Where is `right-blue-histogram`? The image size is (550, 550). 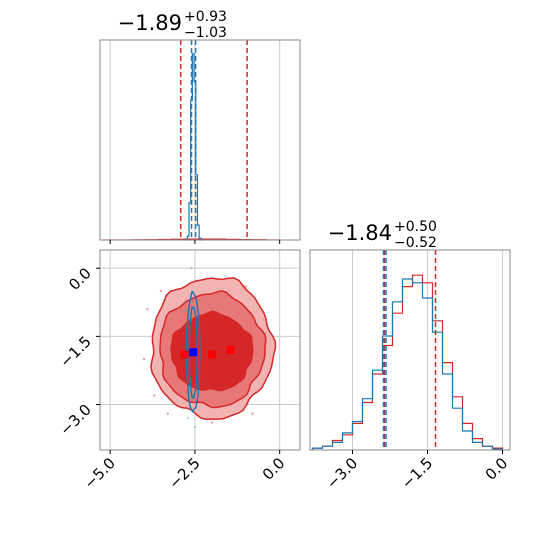 right-blue-histogram is located at coordinates (407, 364).